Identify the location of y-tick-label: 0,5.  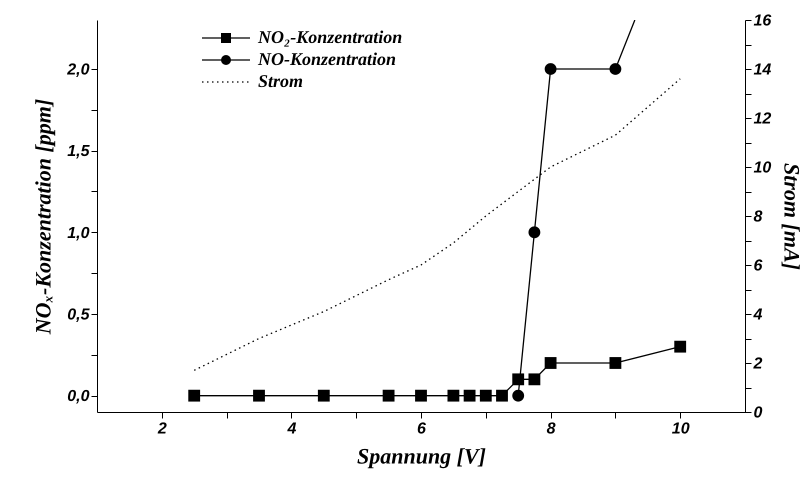
(79, 315).